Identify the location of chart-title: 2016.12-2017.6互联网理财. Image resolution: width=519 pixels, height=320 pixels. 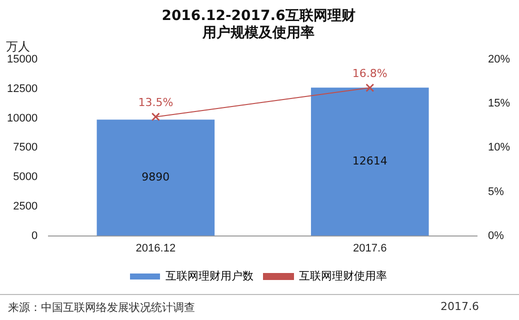
(259, 16).